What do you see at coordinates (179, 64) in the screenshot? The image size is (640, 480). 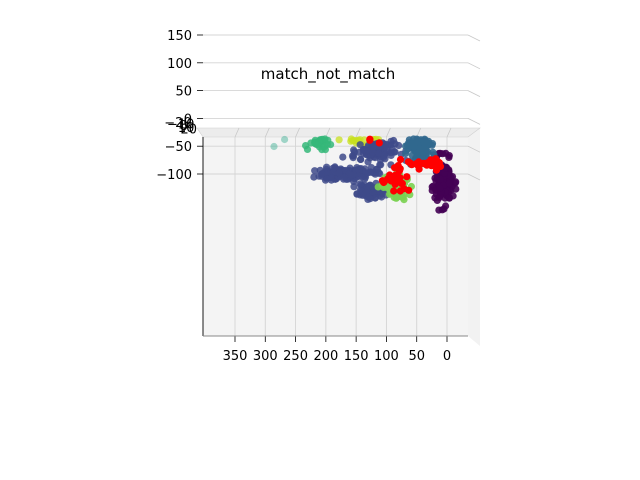 I see `y-tick-label: 100` at bounding box center [179, 64].